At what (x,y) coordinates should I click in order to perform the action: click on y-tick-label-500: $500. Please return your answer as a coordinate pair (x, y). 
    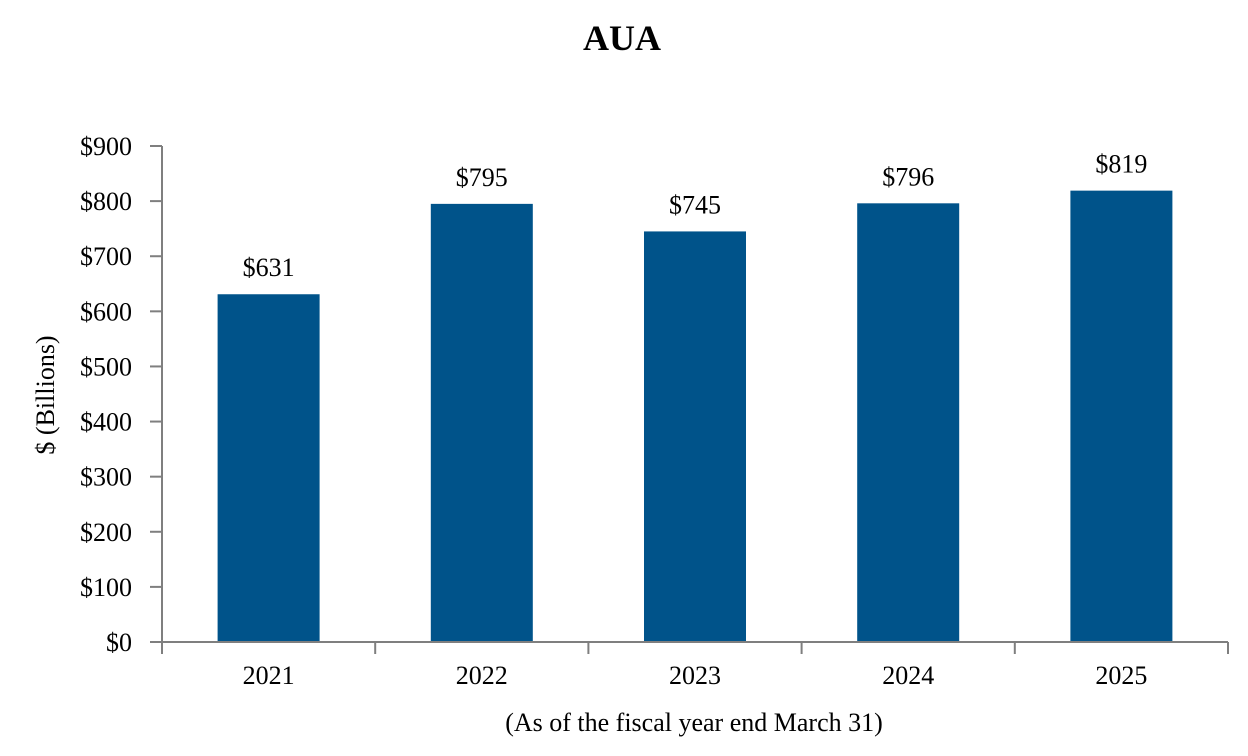
    Looking at the image, I should click on (106, 366).